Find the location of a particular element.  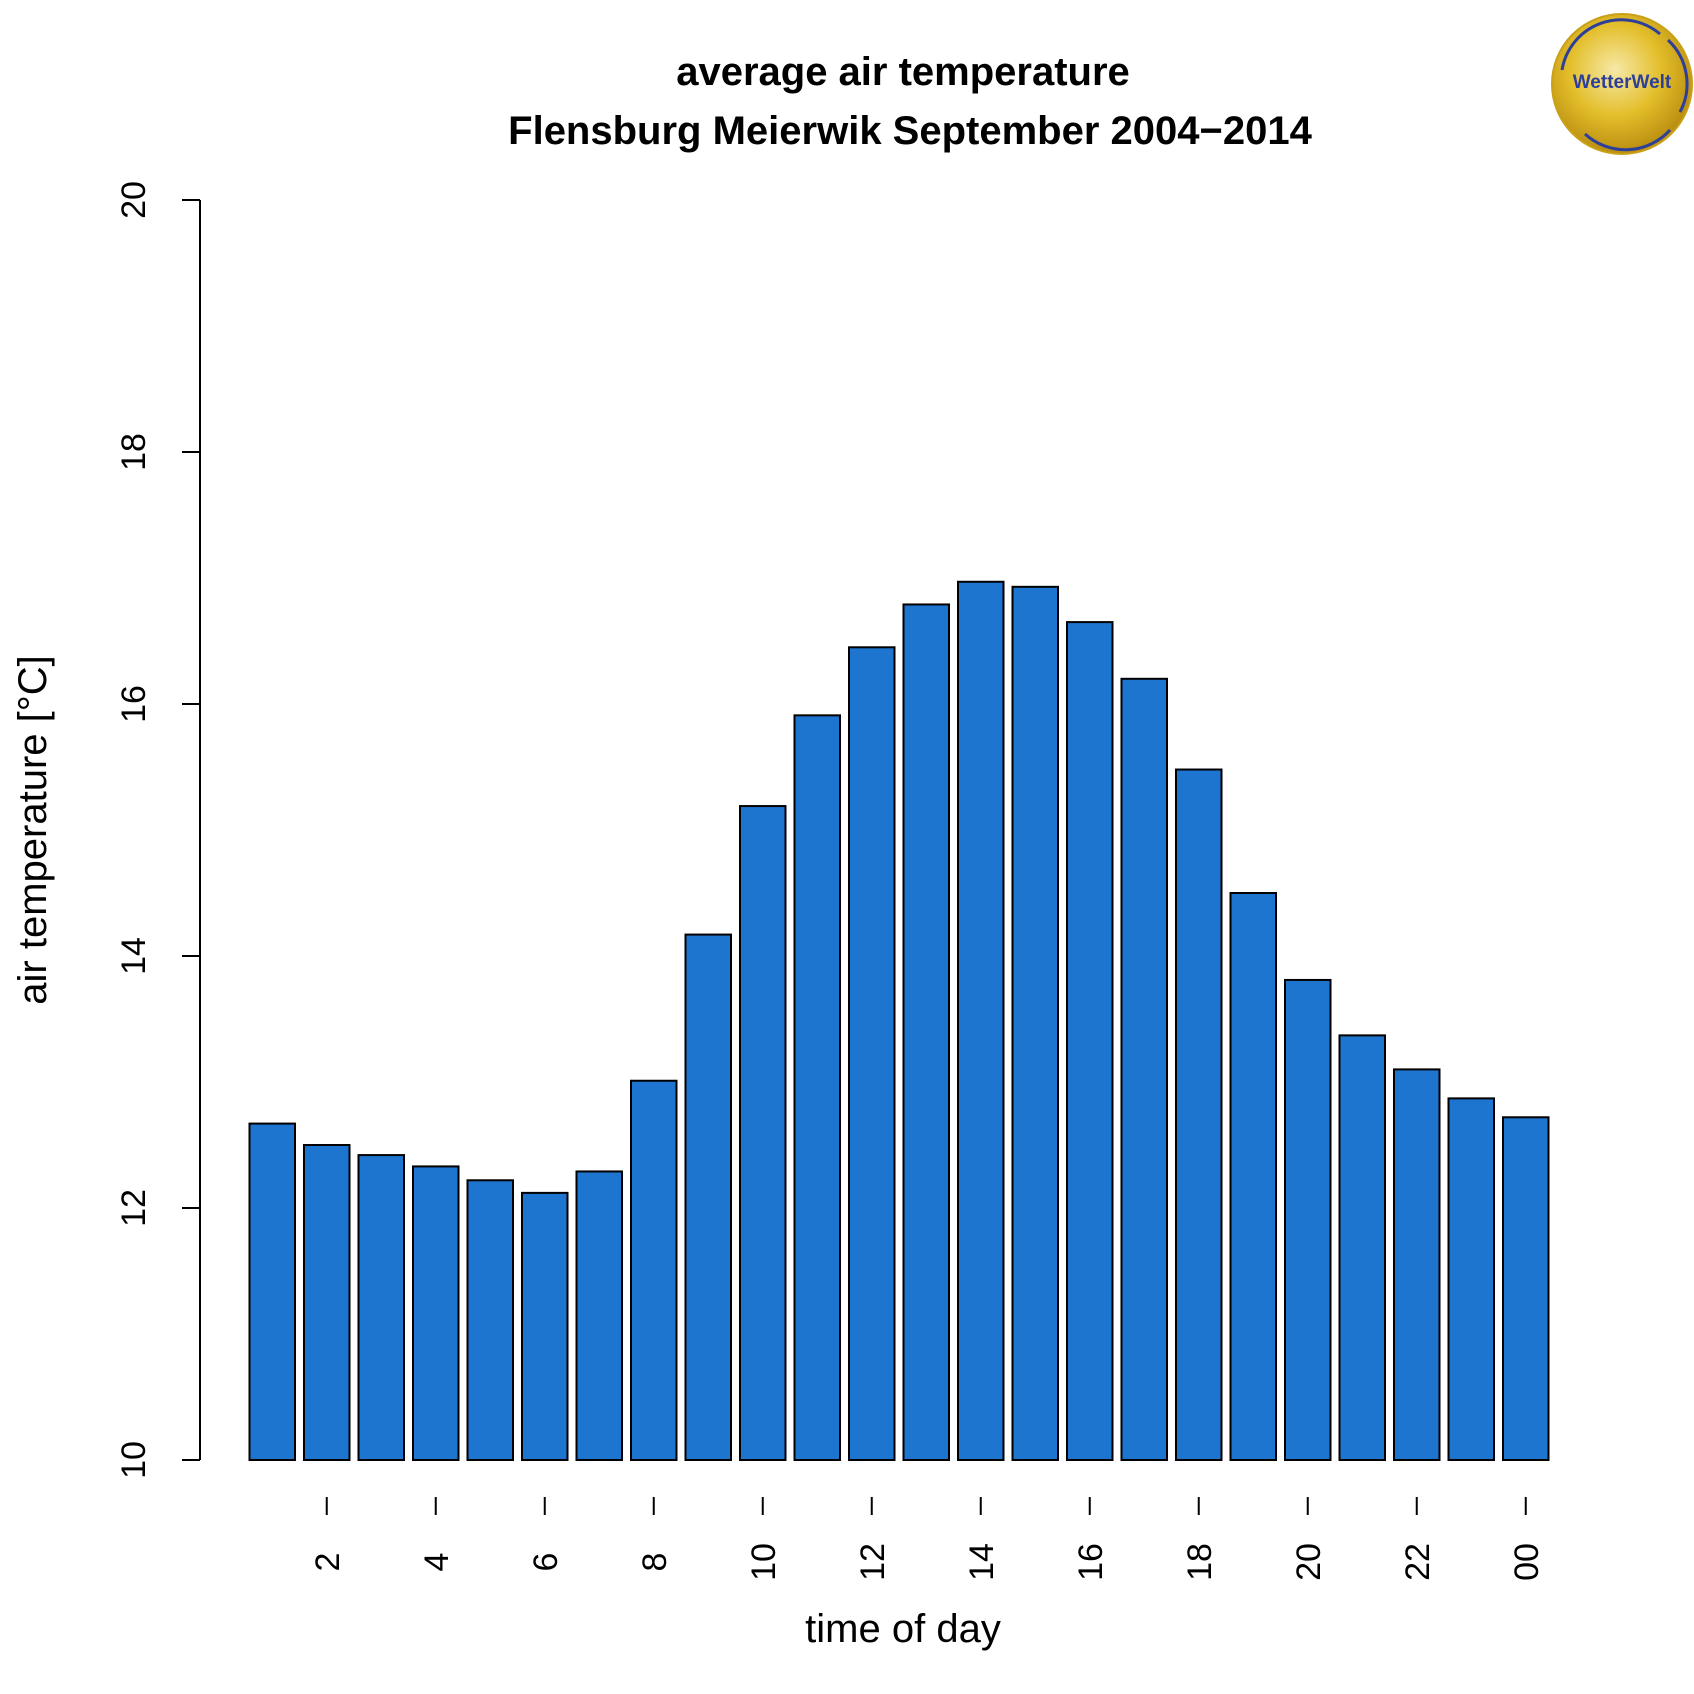

y-tick-label: 10 is located at coordinates (134, 1460).